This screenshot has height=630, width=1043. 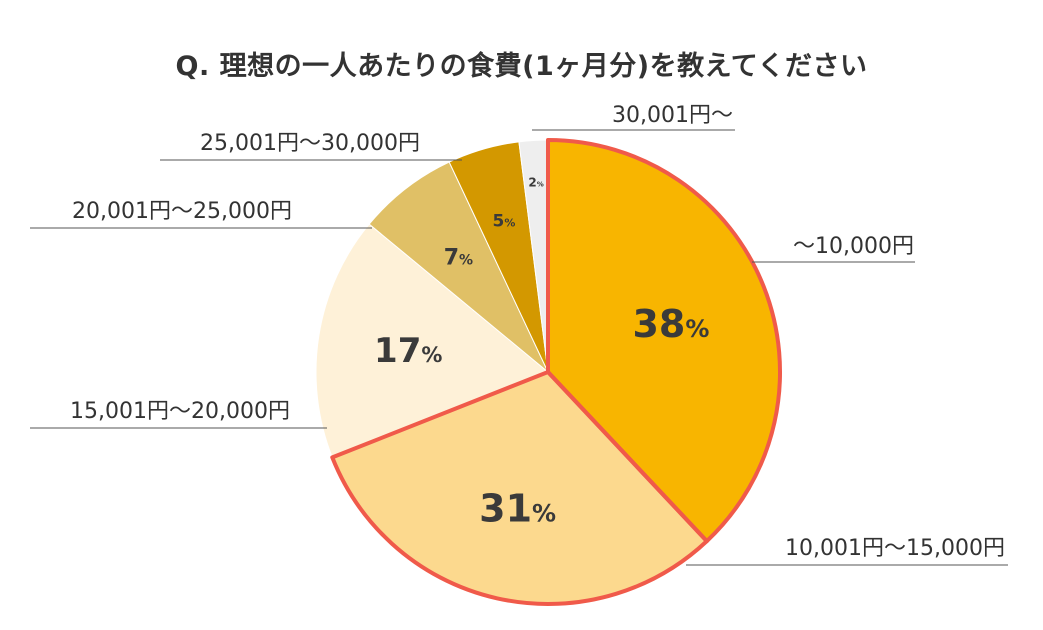 What do you see at coordinates (672, 115) in the screenshot?
I see `slice-category-label: 30,001円〜` at bounding box center [672, 115].